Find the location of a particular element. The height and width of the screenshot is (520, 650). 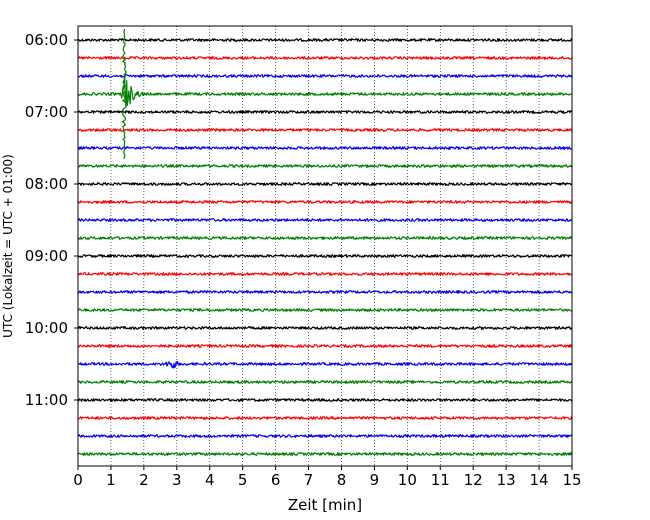

event-spike is located at coordinates (124, 94).